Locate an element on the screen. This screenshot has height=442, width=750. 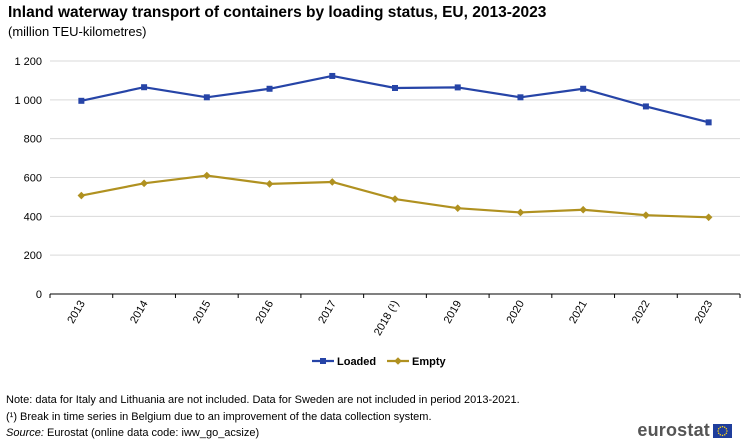
chart-subtitle: (million TEU-kilometres) is located at coordinates (77, 31).